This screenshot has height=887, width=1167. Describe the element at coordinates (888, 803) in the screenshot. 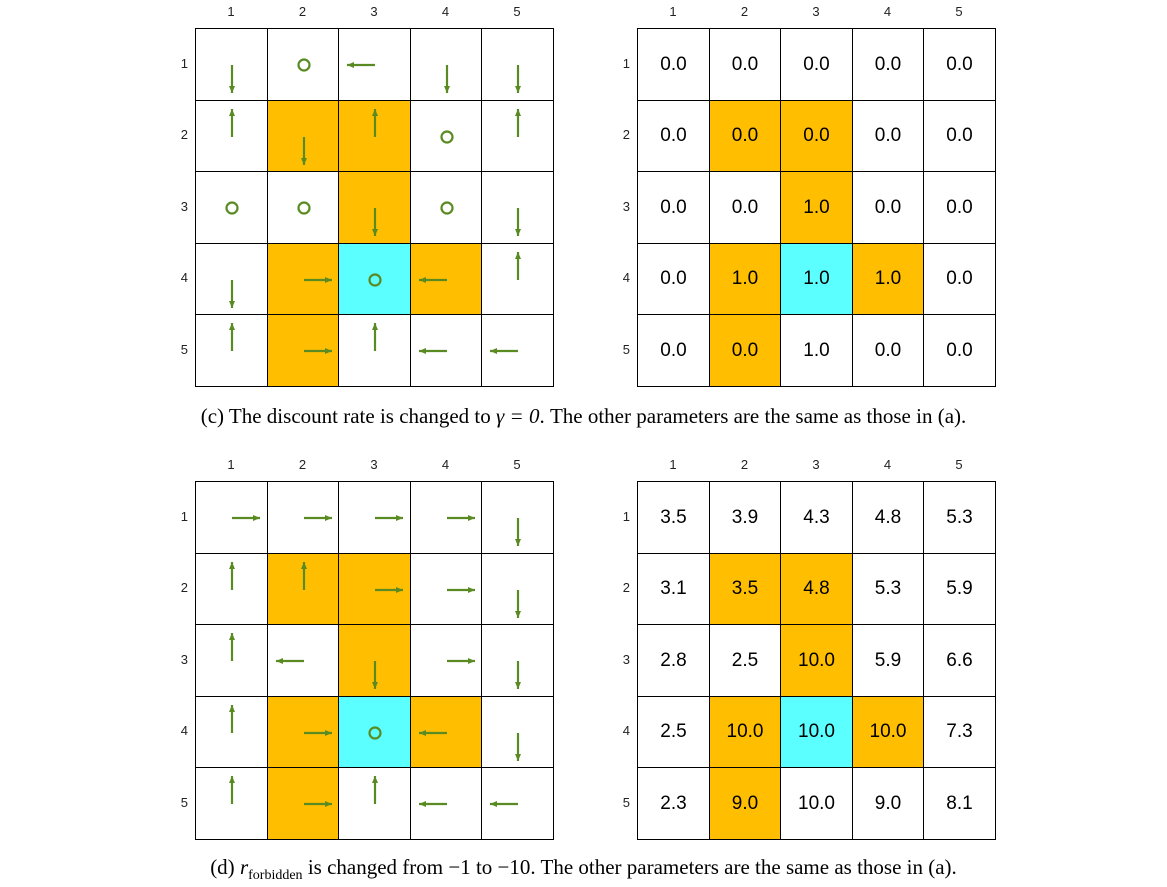

I see `state-value: 9.0` at that location.